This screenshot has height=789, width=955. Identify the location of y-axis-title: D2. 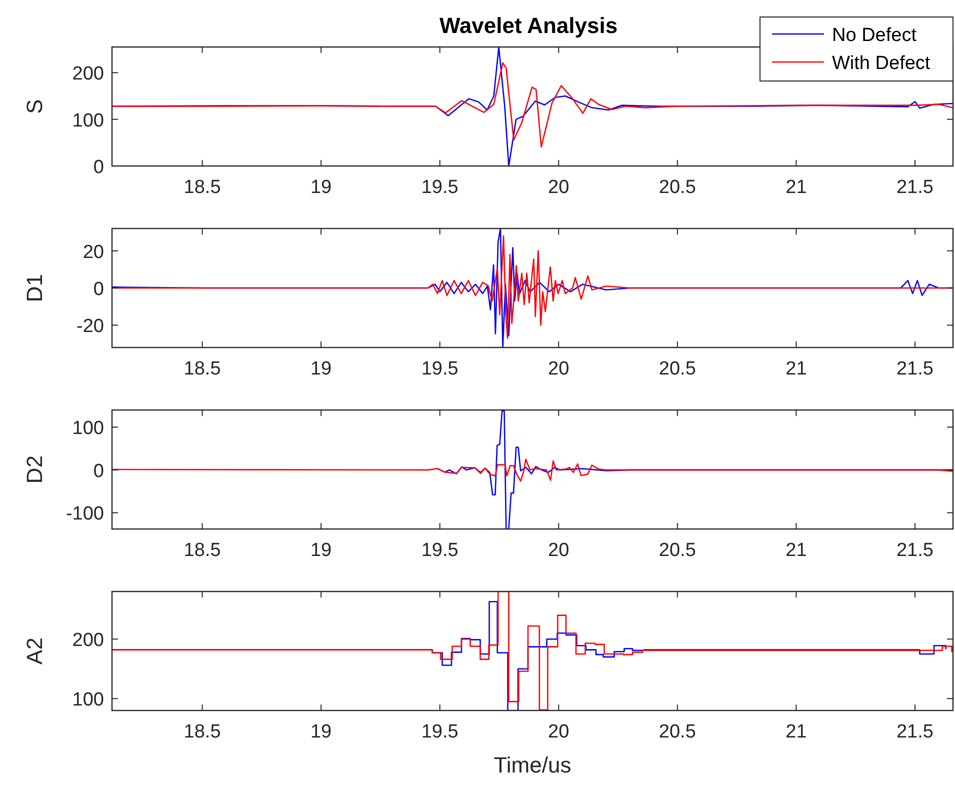
(34, 469).